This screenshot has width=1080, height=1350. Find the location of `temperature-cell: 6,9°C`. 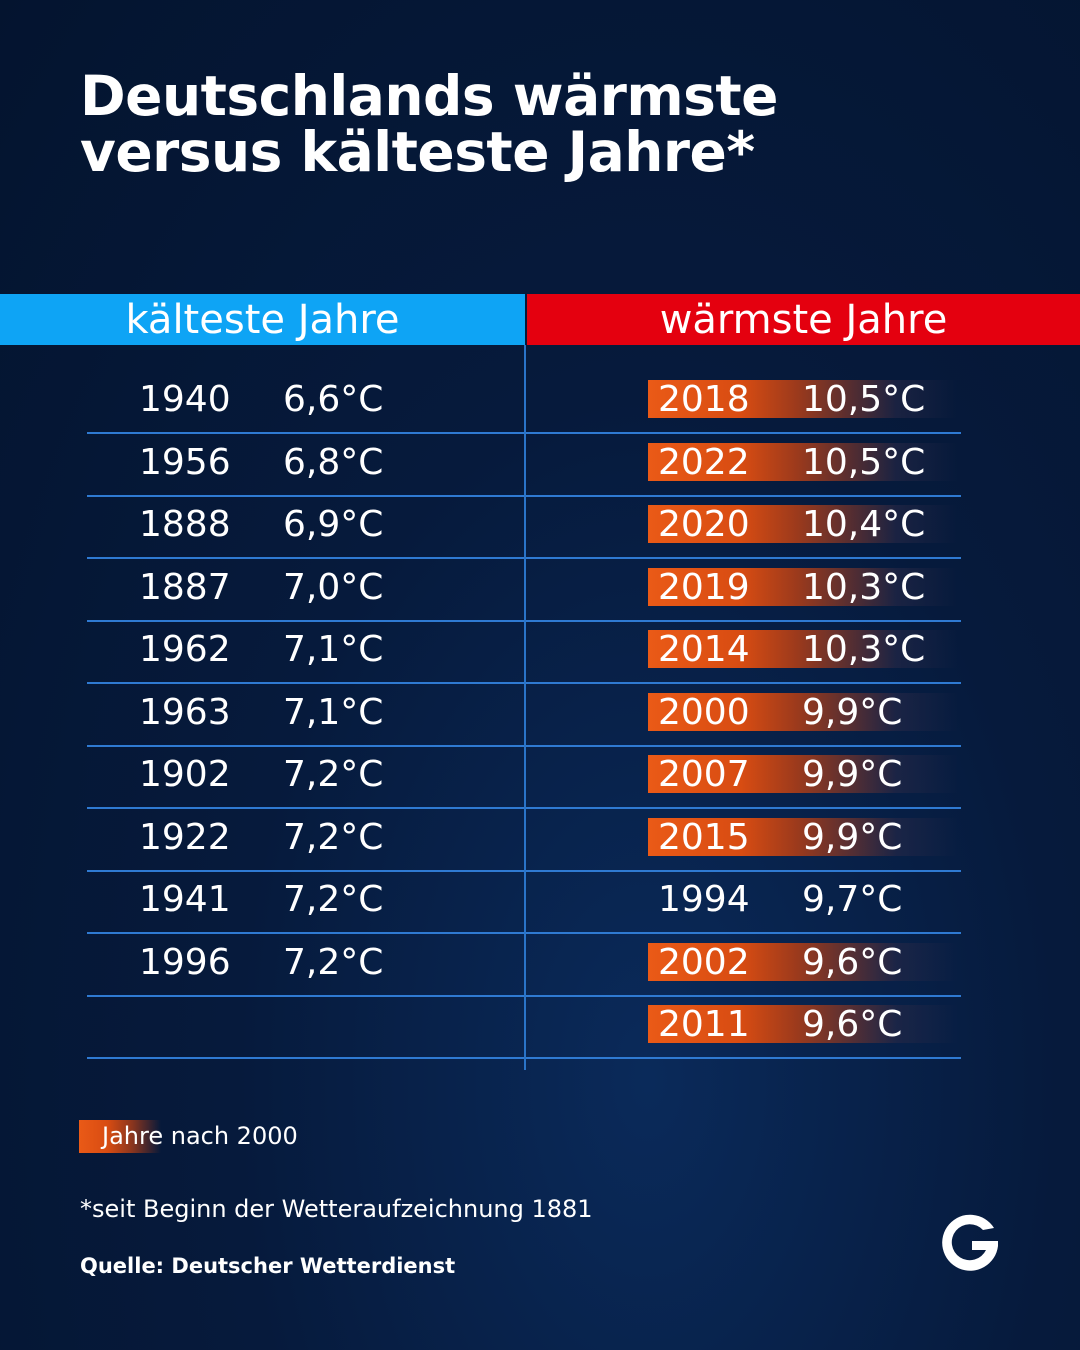

temperature-cell: 6,9°C is located at coordinates (333, 524).